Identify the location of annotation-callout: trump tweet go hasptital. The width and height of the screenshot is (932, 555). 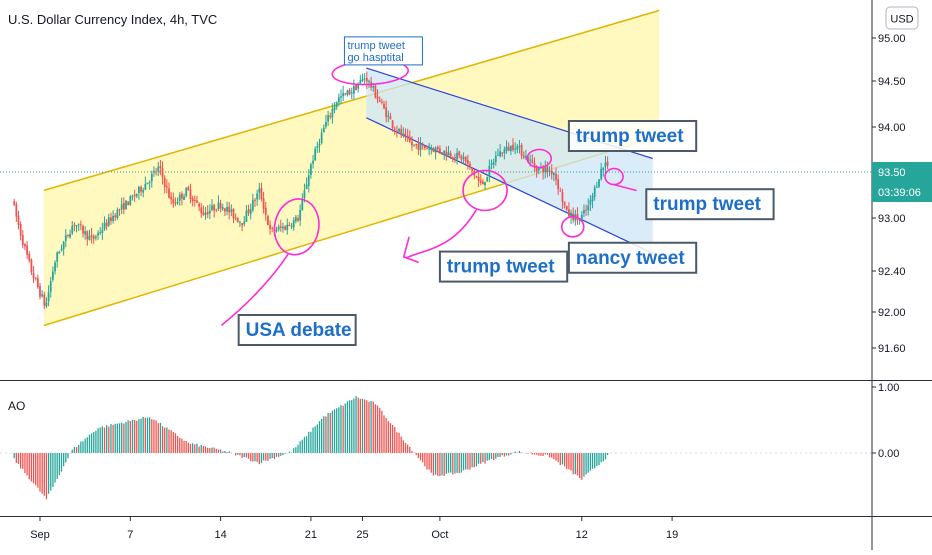
(383, 51).